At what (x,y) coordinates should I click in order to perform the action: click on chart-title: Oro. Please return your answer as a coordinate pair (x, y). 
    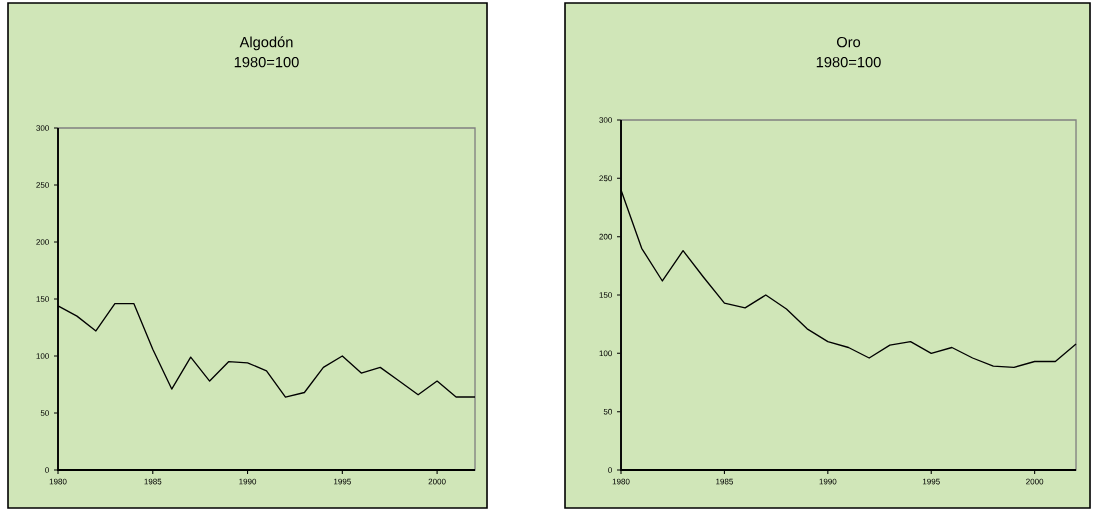
    Looking at the image, I should click on (848, 42).